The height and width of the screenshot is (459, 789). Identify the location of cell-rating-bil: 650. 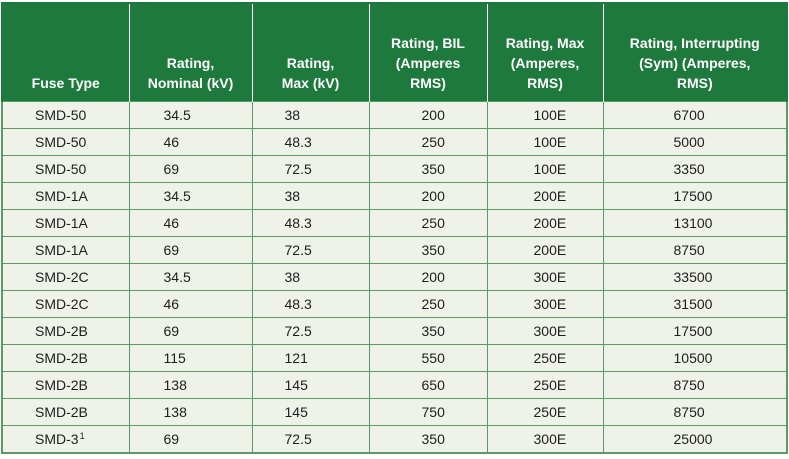
(428, 385).